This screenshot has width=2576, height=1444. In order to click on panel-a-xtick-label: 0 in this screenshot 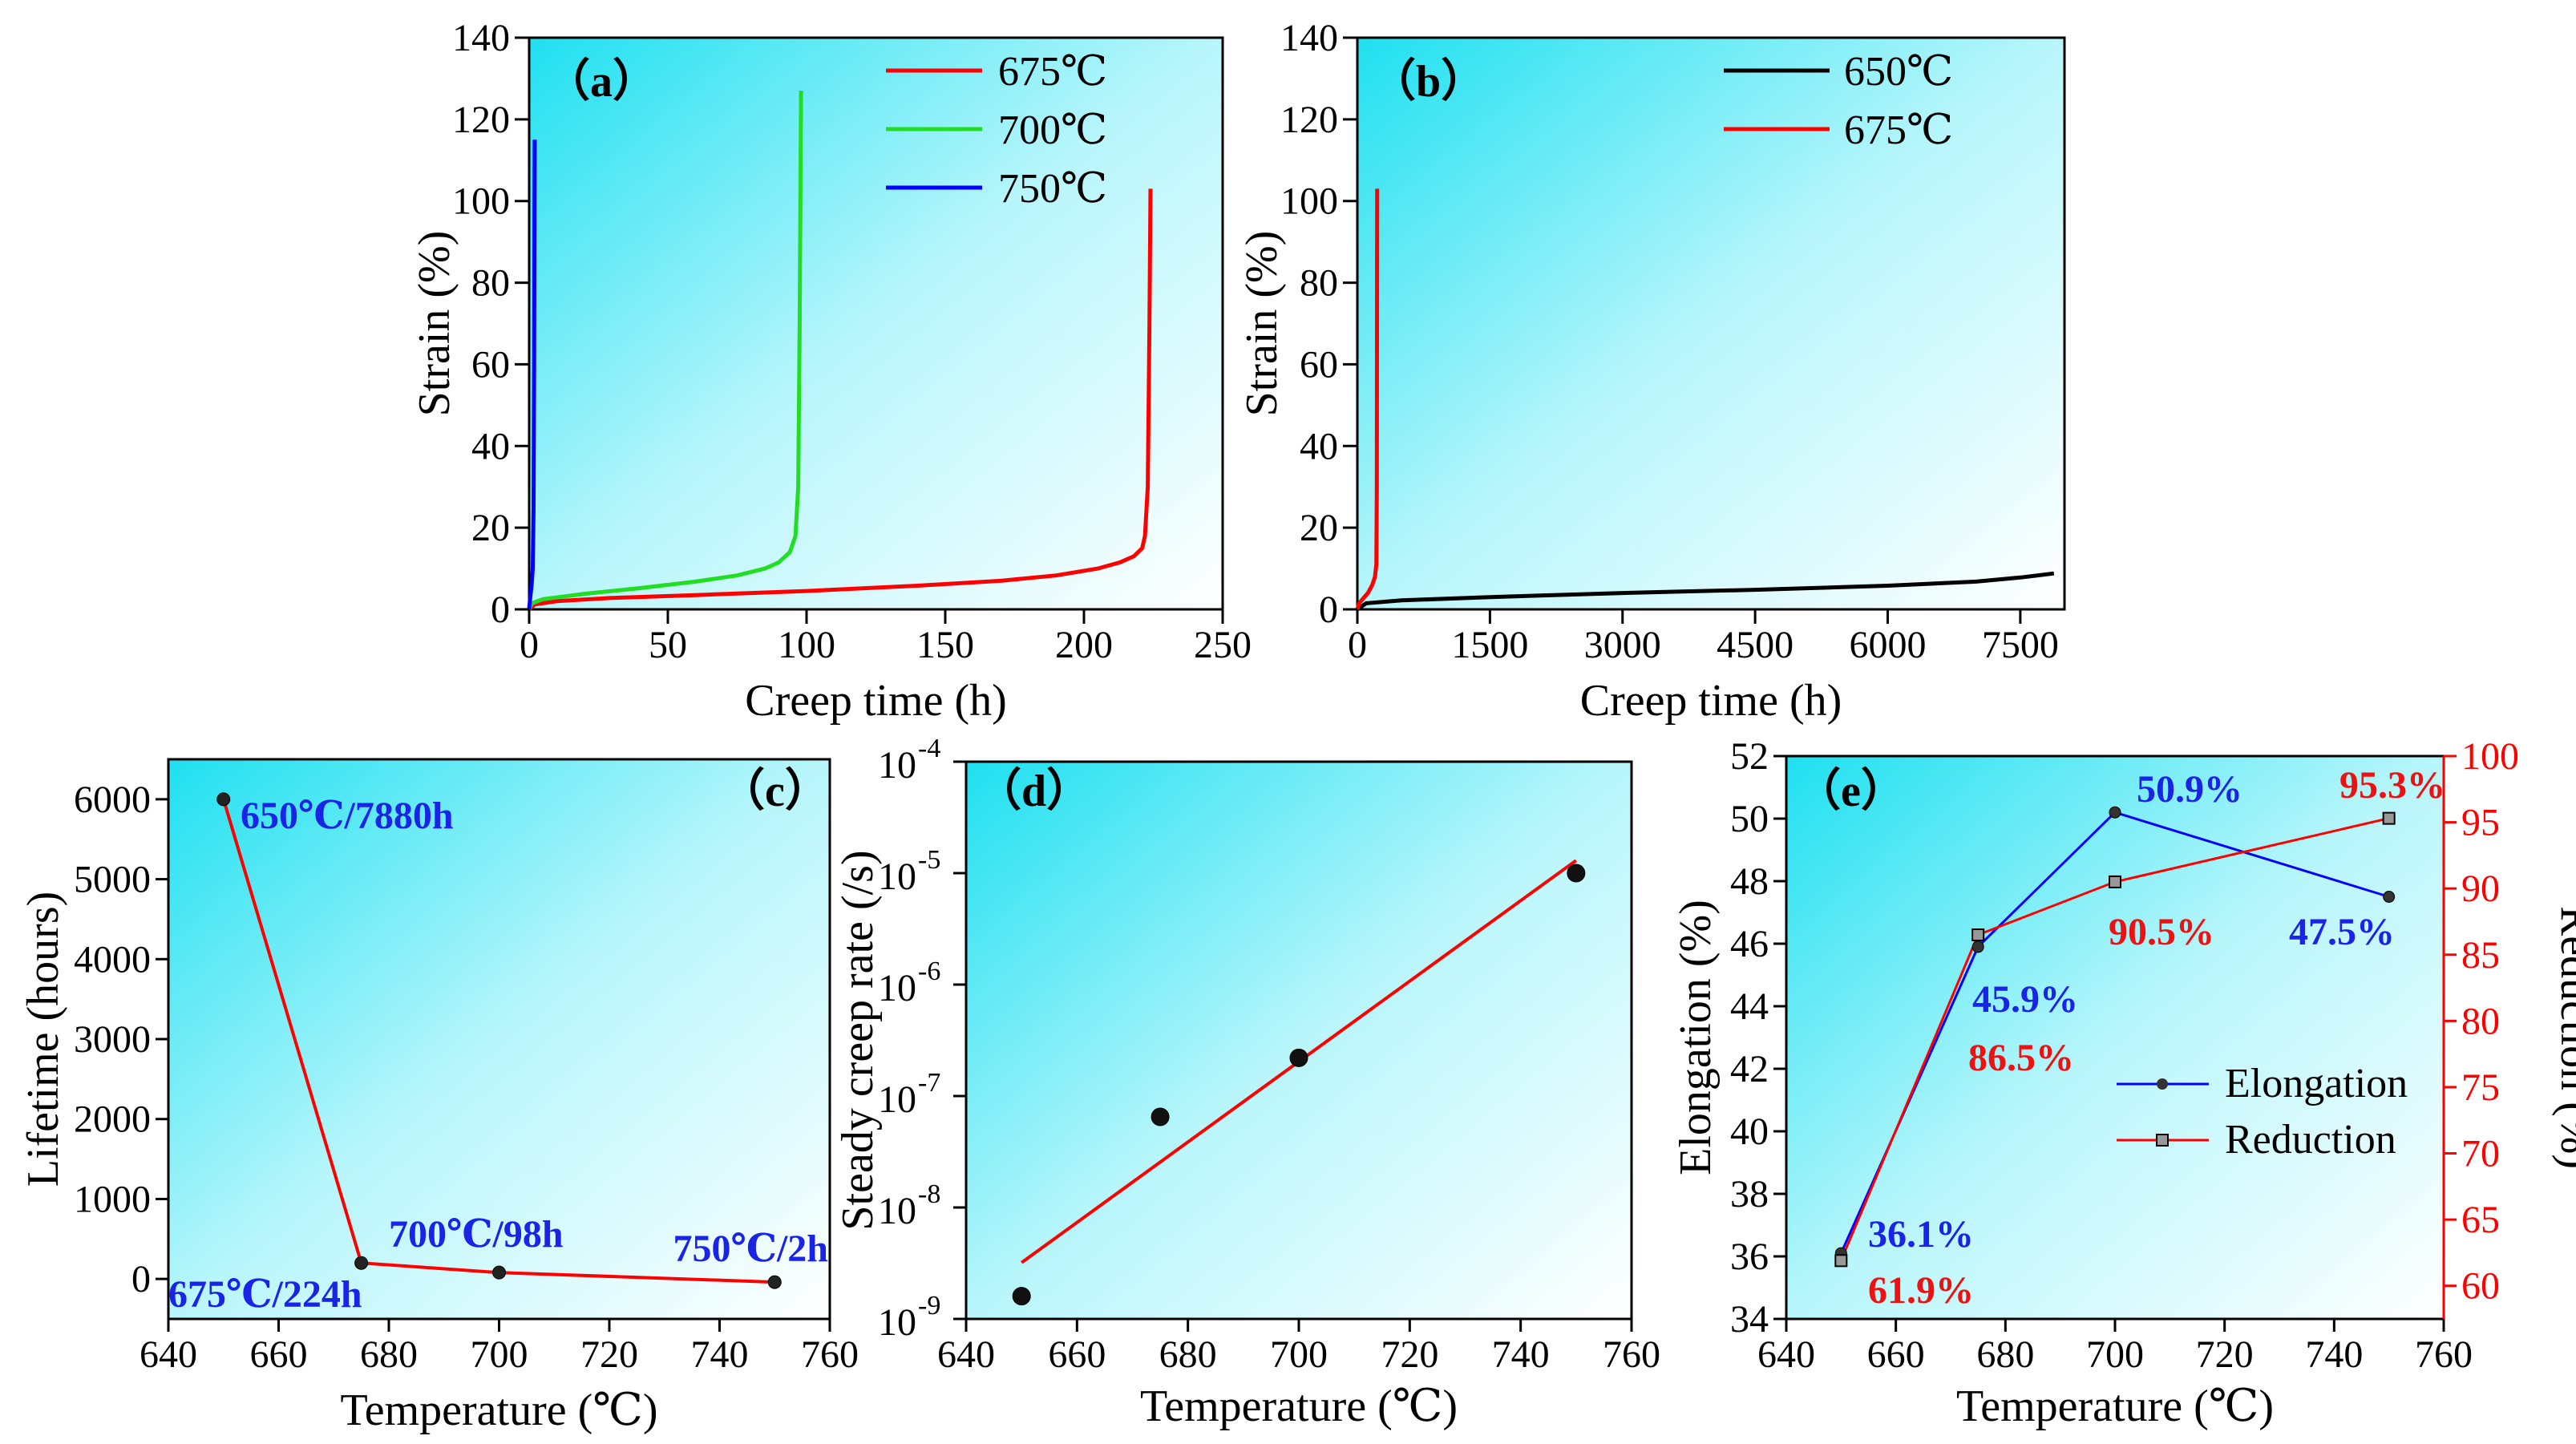, I will do `click(529, 645)`.